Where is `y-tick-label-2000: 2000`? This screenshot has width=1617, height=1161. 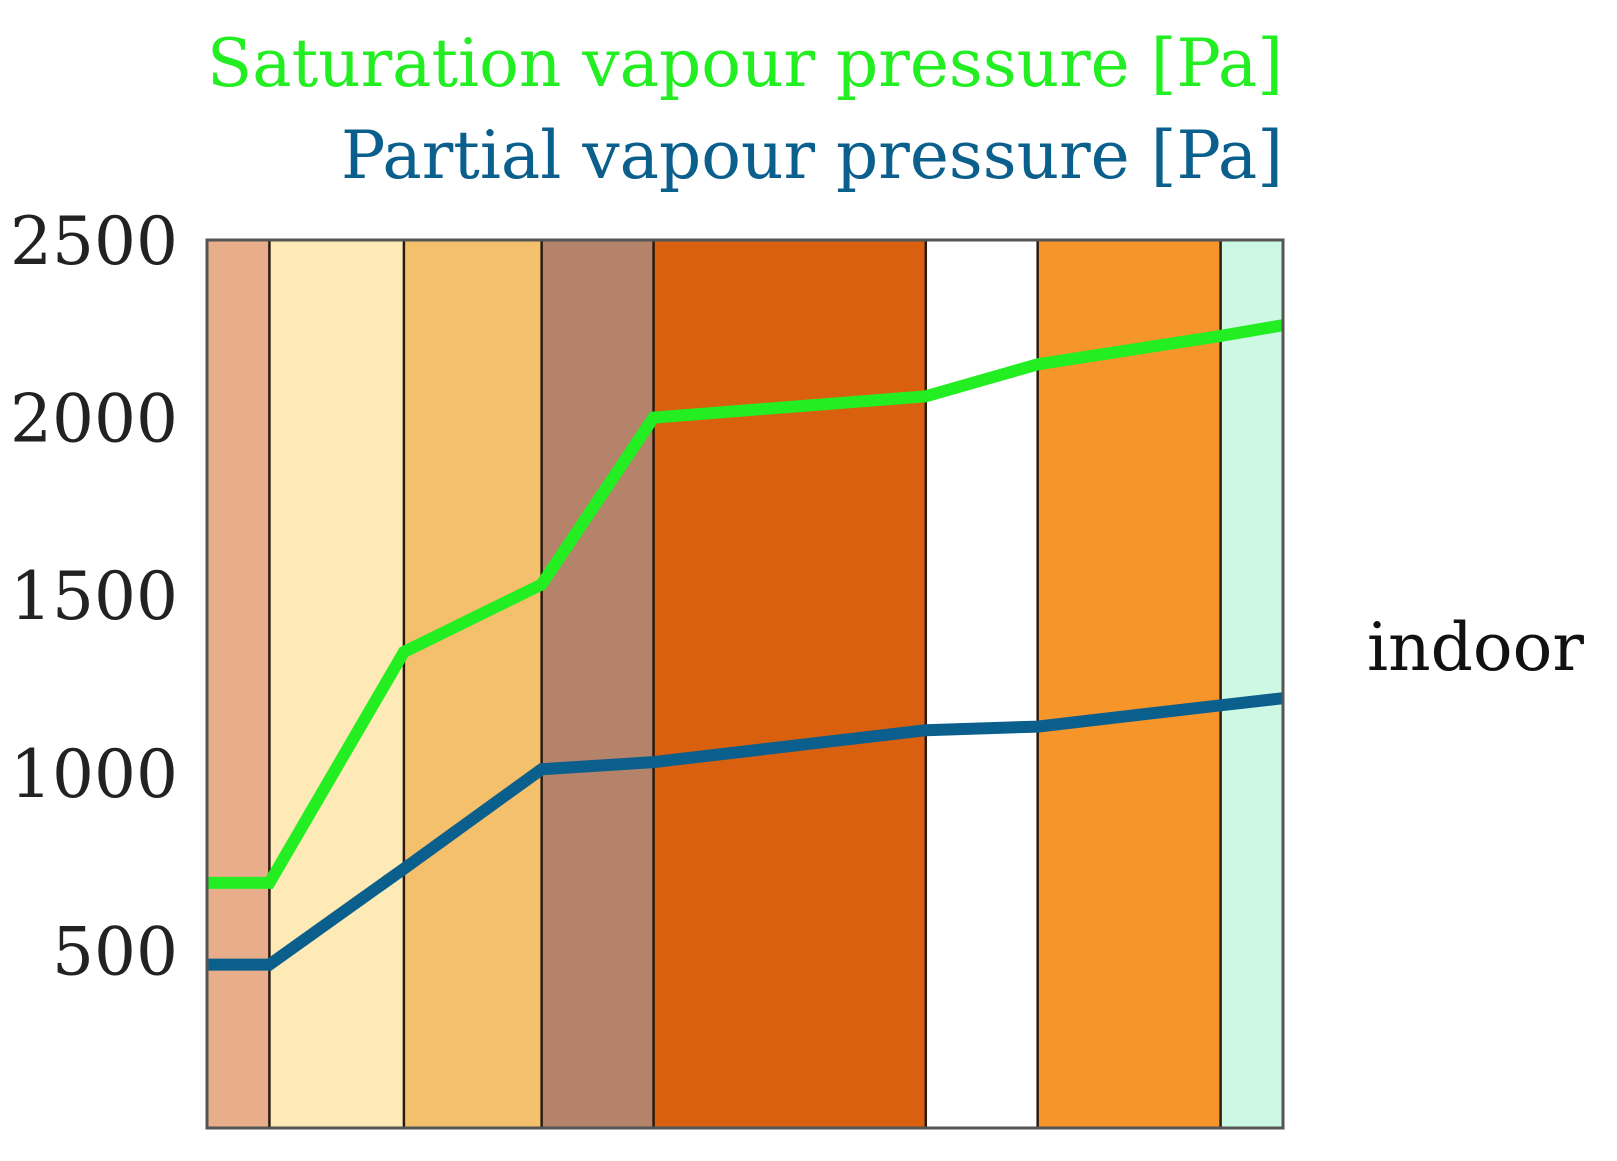 y-tick-label-2000: 2000 is located at coordinates (94, 419).